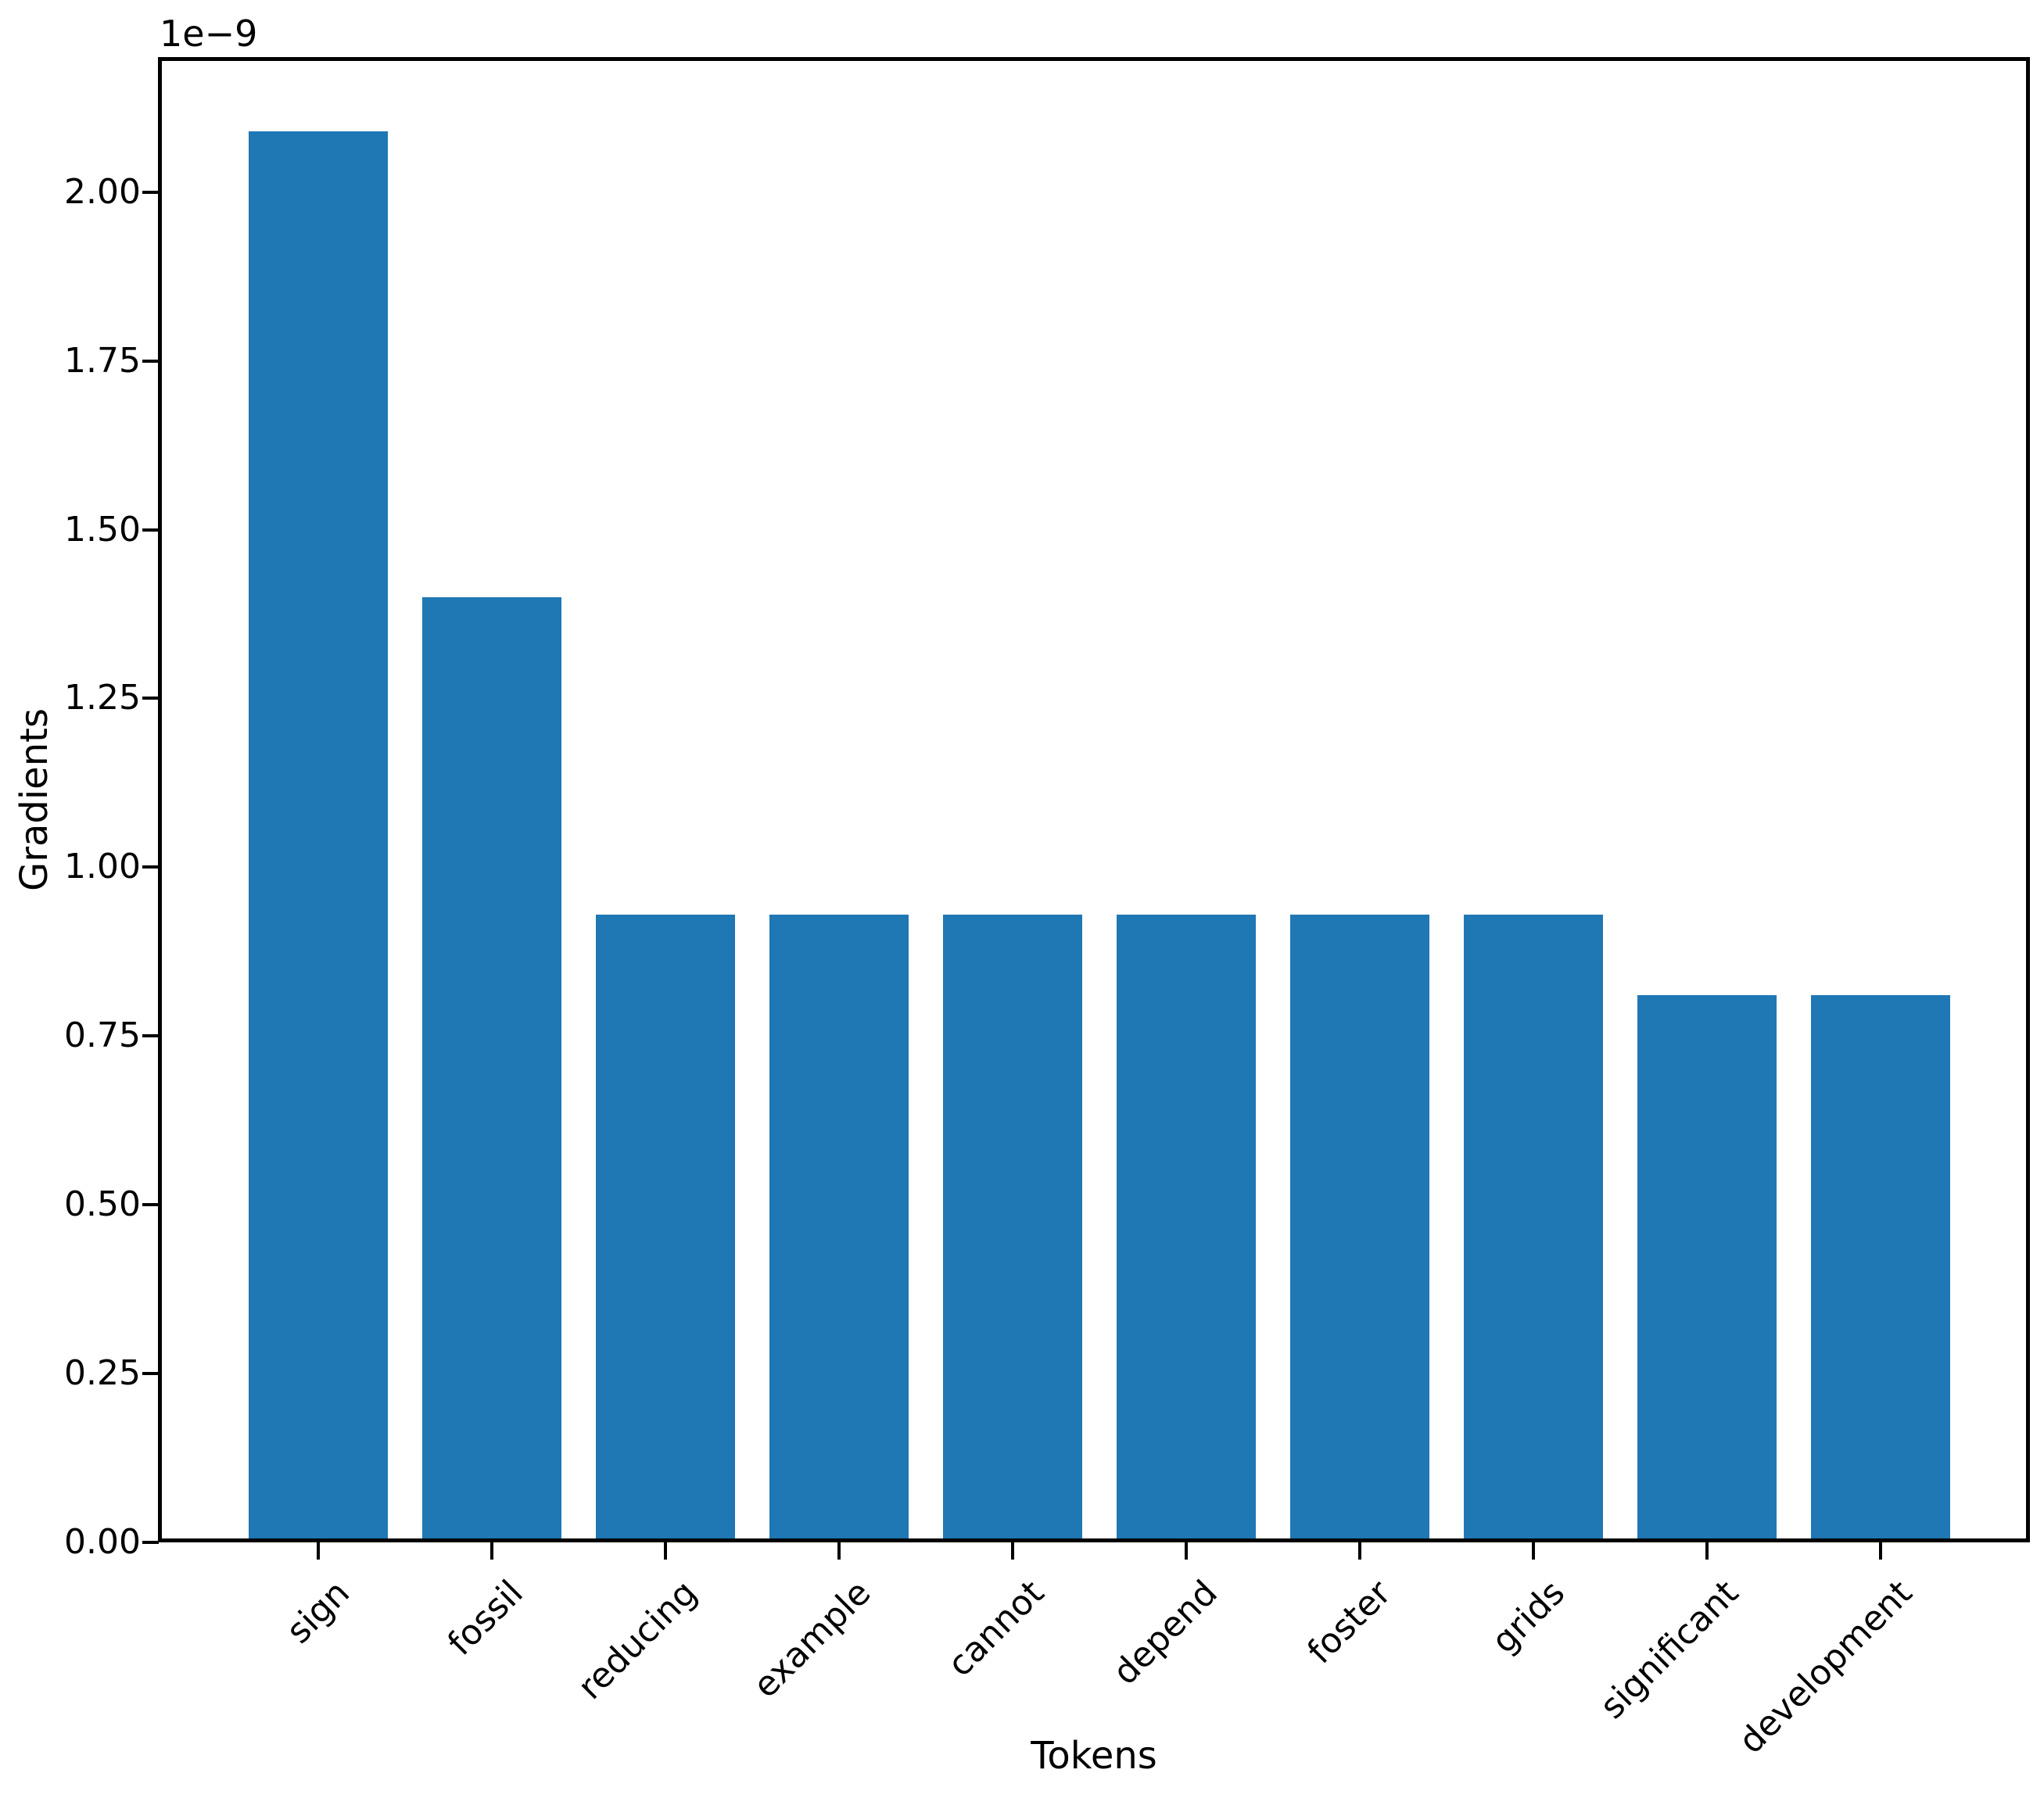  I want to click on y-axis-label: Gradients, so click(34, 799).